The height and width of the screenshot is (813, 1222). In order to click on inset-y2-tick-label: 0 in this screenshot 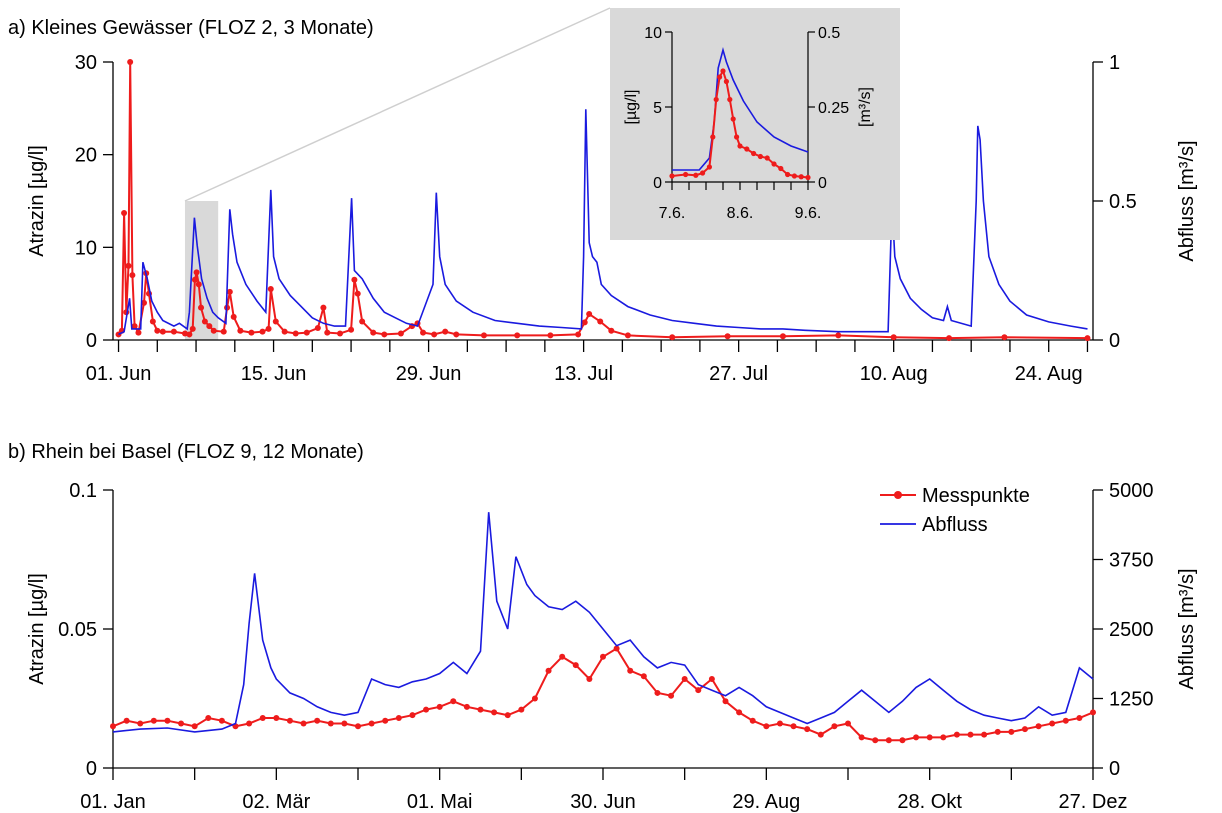, I will do `click(822, 183)`.